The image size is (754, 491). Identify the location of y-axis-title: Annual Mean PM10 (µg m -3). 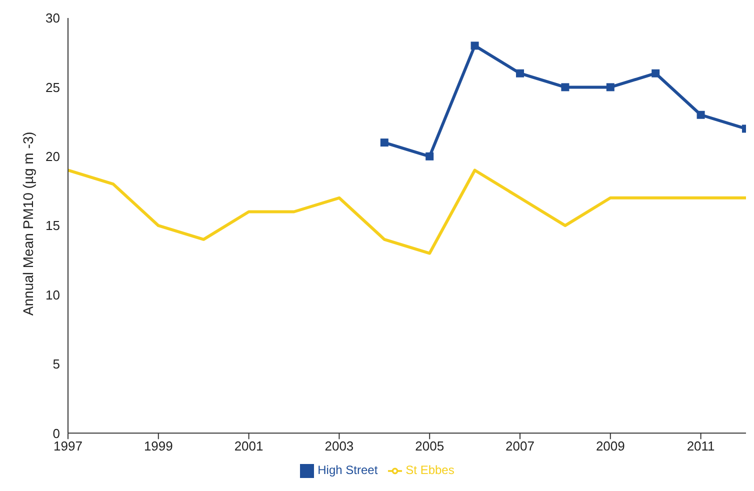
(28, 224).